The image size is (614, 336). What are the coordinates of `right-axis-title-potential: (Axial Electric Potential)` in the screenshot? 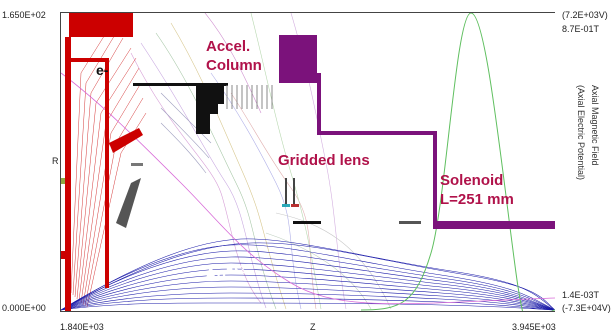 It's located at (581, 133).